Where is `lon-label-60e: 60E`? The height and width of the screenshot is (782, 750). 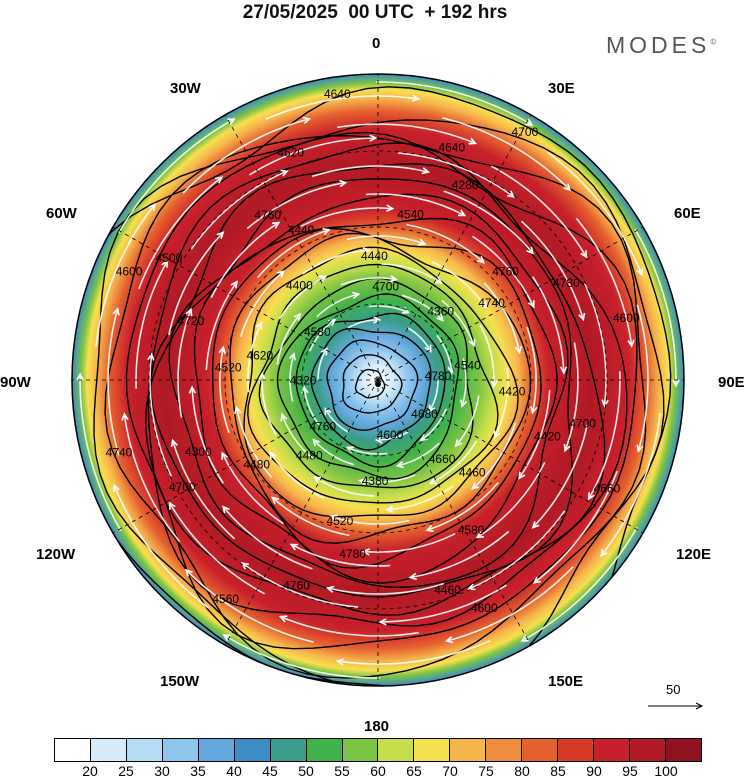 lon-label-60e: 60E is located at coordinates (687, 213).